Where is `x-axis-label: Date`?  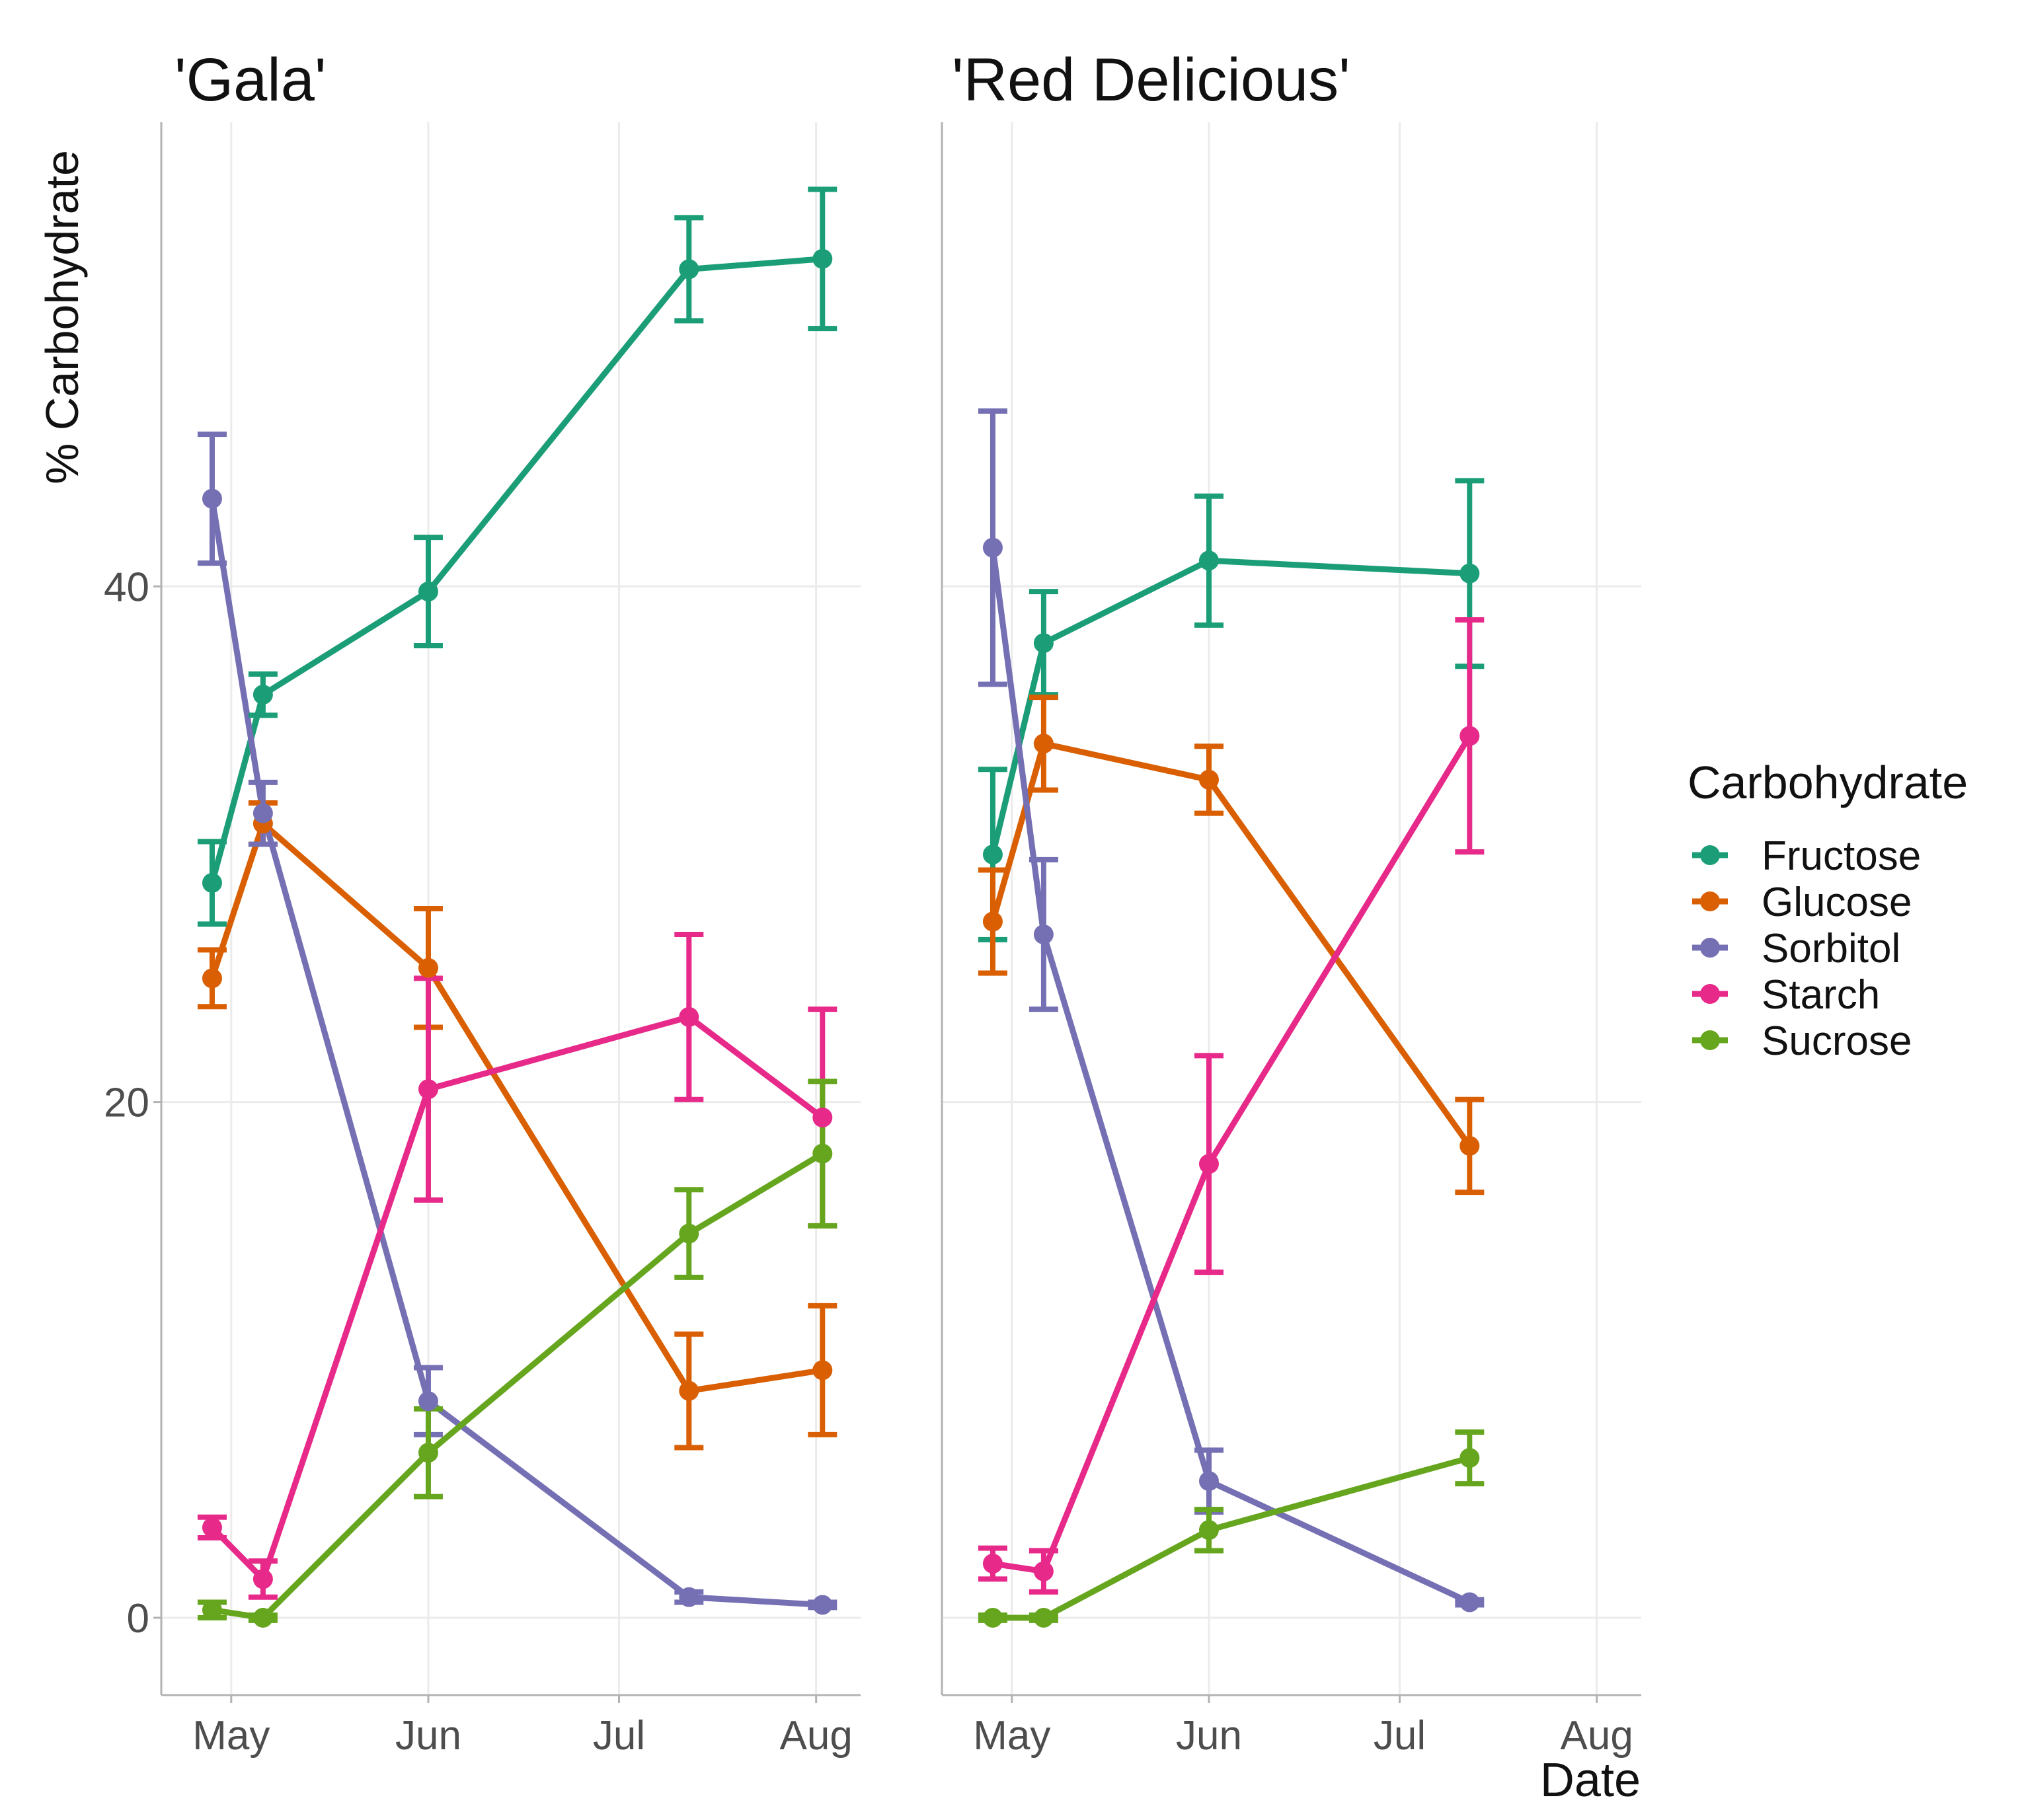
x-axis-label: Date is located at coordinates (1590, 1780).